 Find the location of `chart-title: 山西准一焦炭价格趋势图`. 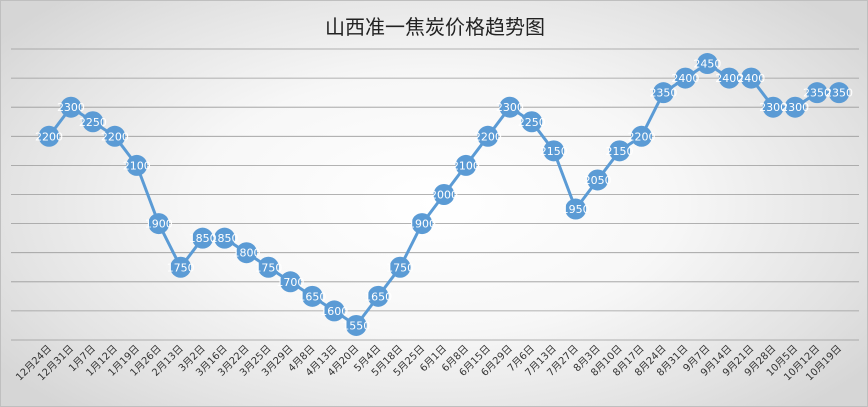

chart-title: 山西准一焦炭价格趋势图 is located at coordinates (435, 27).